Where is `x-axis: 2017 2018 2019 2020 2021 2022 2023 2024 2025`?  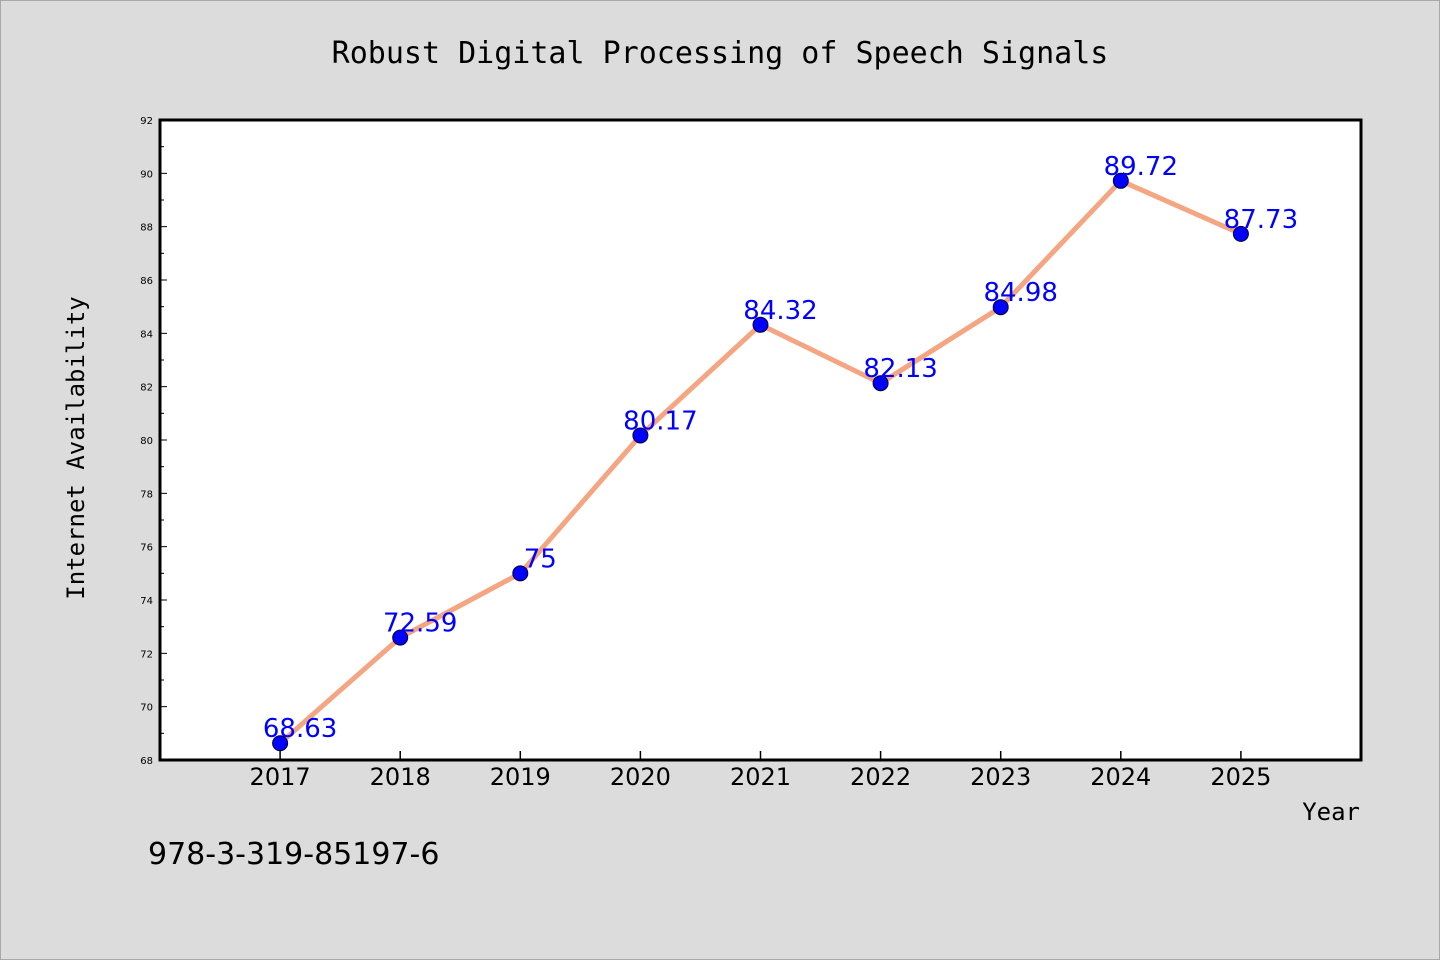 x-axis: 2017 2018 2019 2020 2021 2022 2023 2024 2025 is located at coordinates (760, 771).